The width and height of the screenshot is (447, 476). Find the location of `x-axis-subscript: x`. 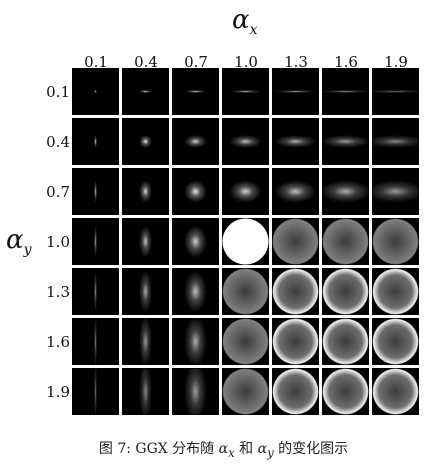

x-axis-subscript: x is located at coordinates (253, 30).